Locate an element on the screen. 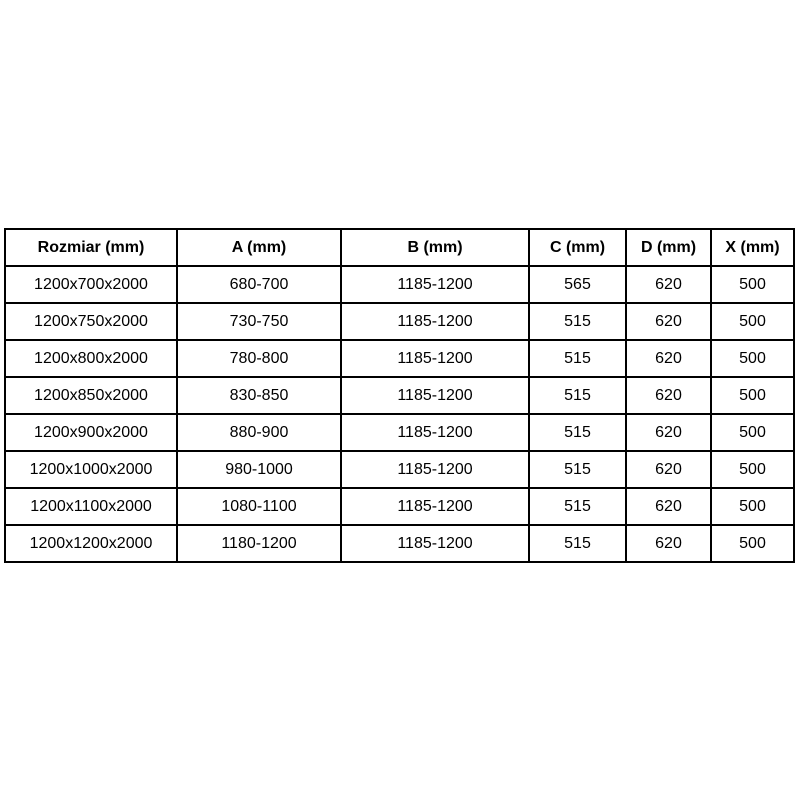 This screenshot has height=800, width=800. table-cell: 1200x1200x2000 is located at coordinates (91, 543).